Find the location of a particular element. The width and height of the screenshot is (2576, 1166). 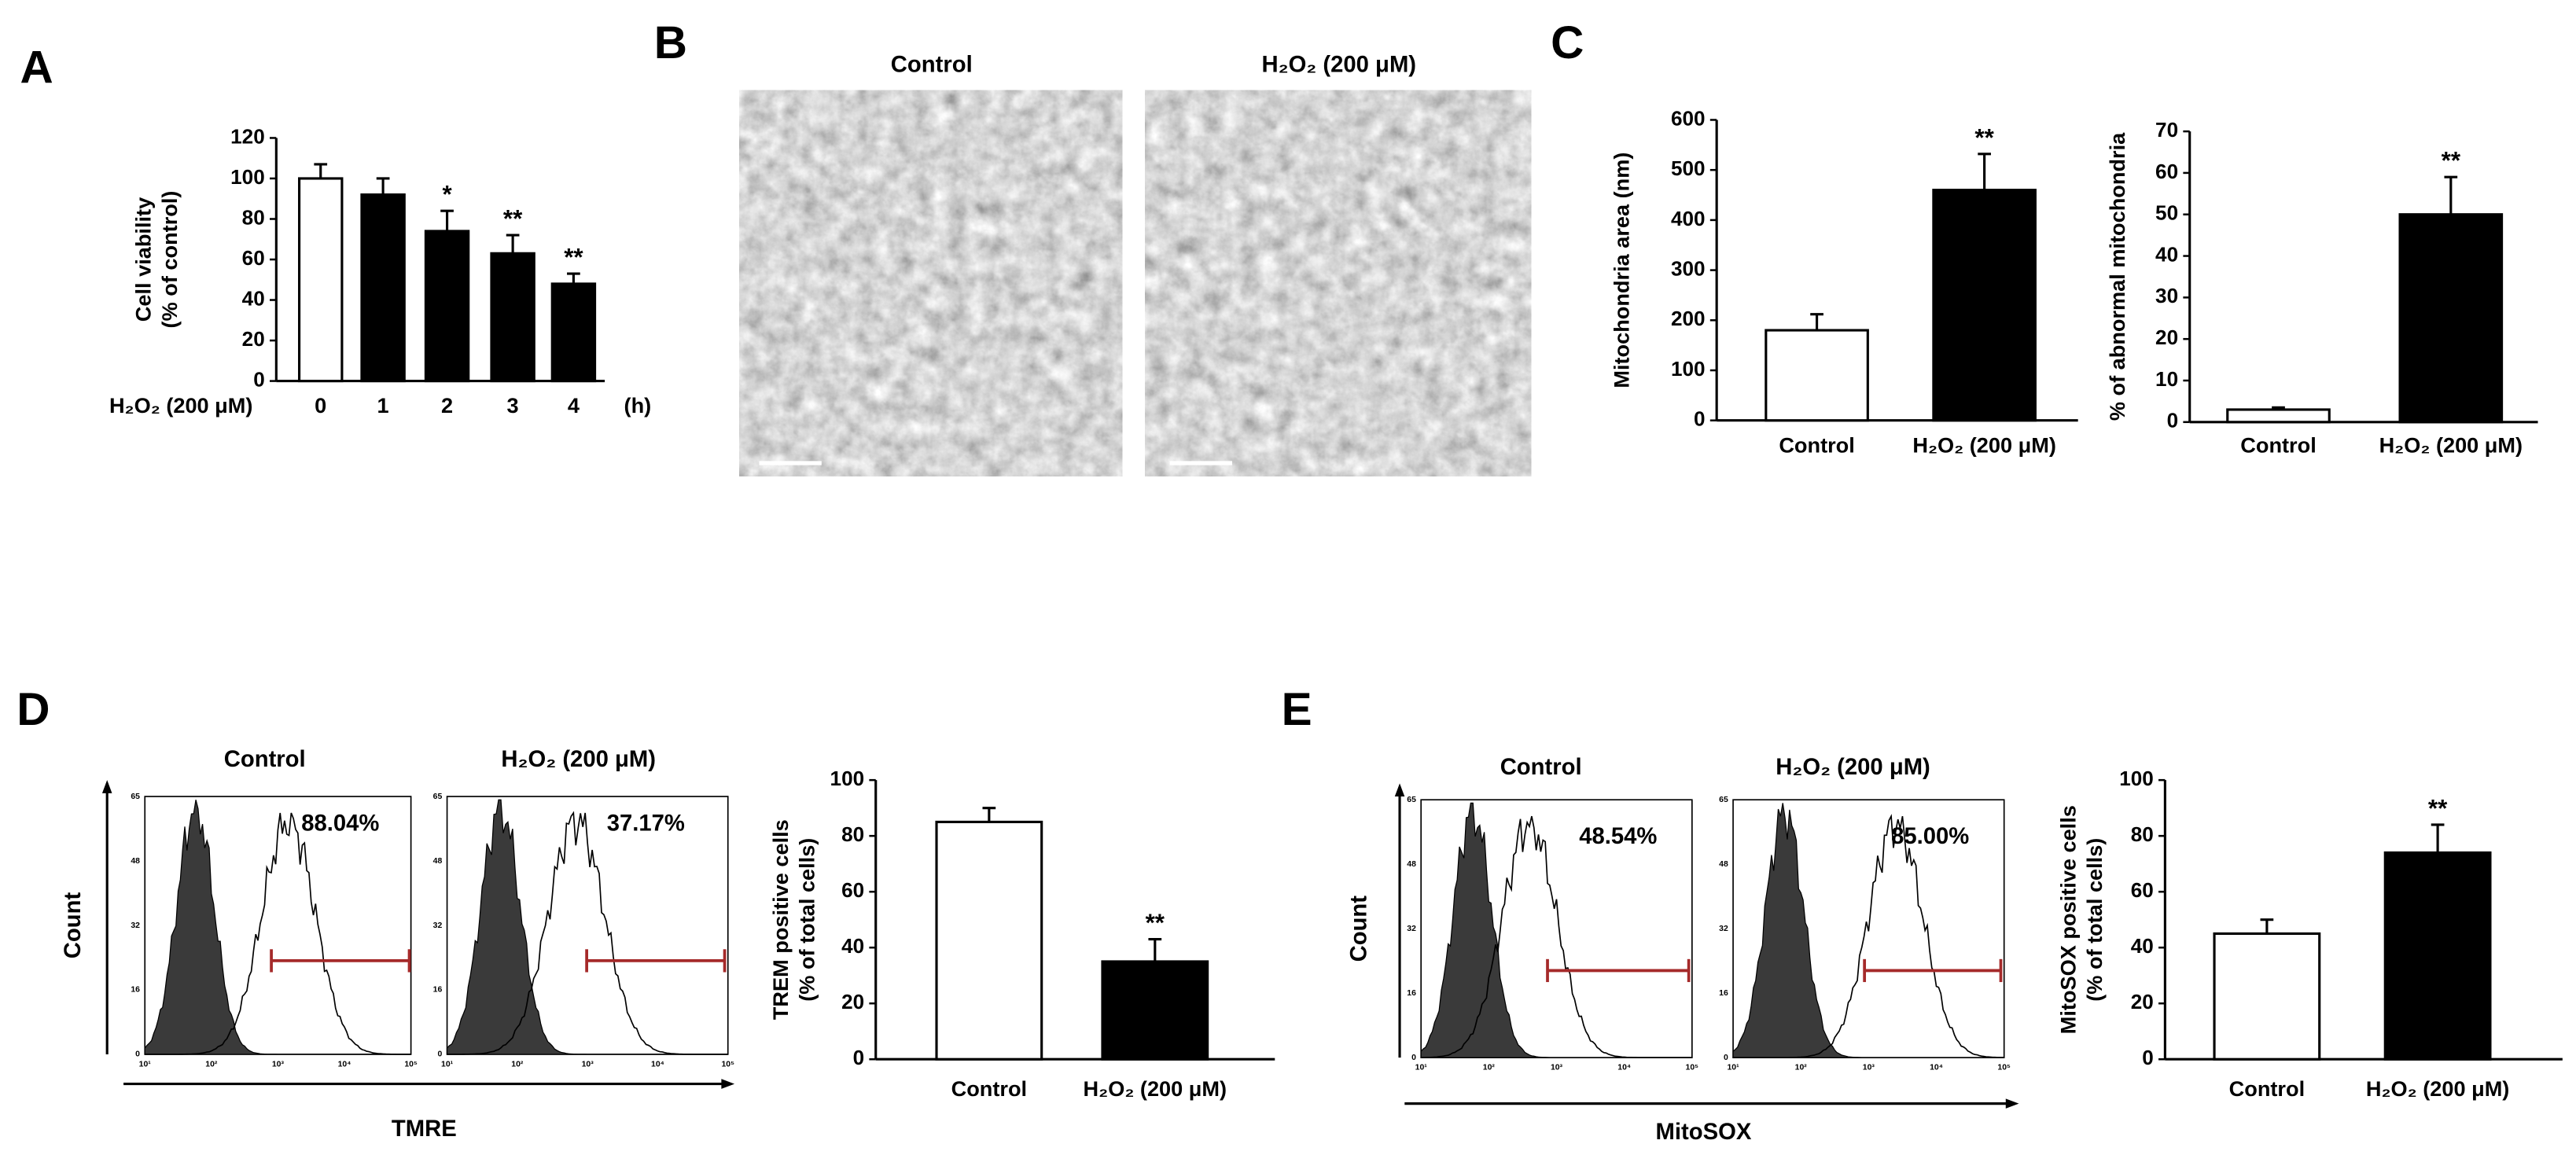

panel-label: A is located at coordinates (36, 67).